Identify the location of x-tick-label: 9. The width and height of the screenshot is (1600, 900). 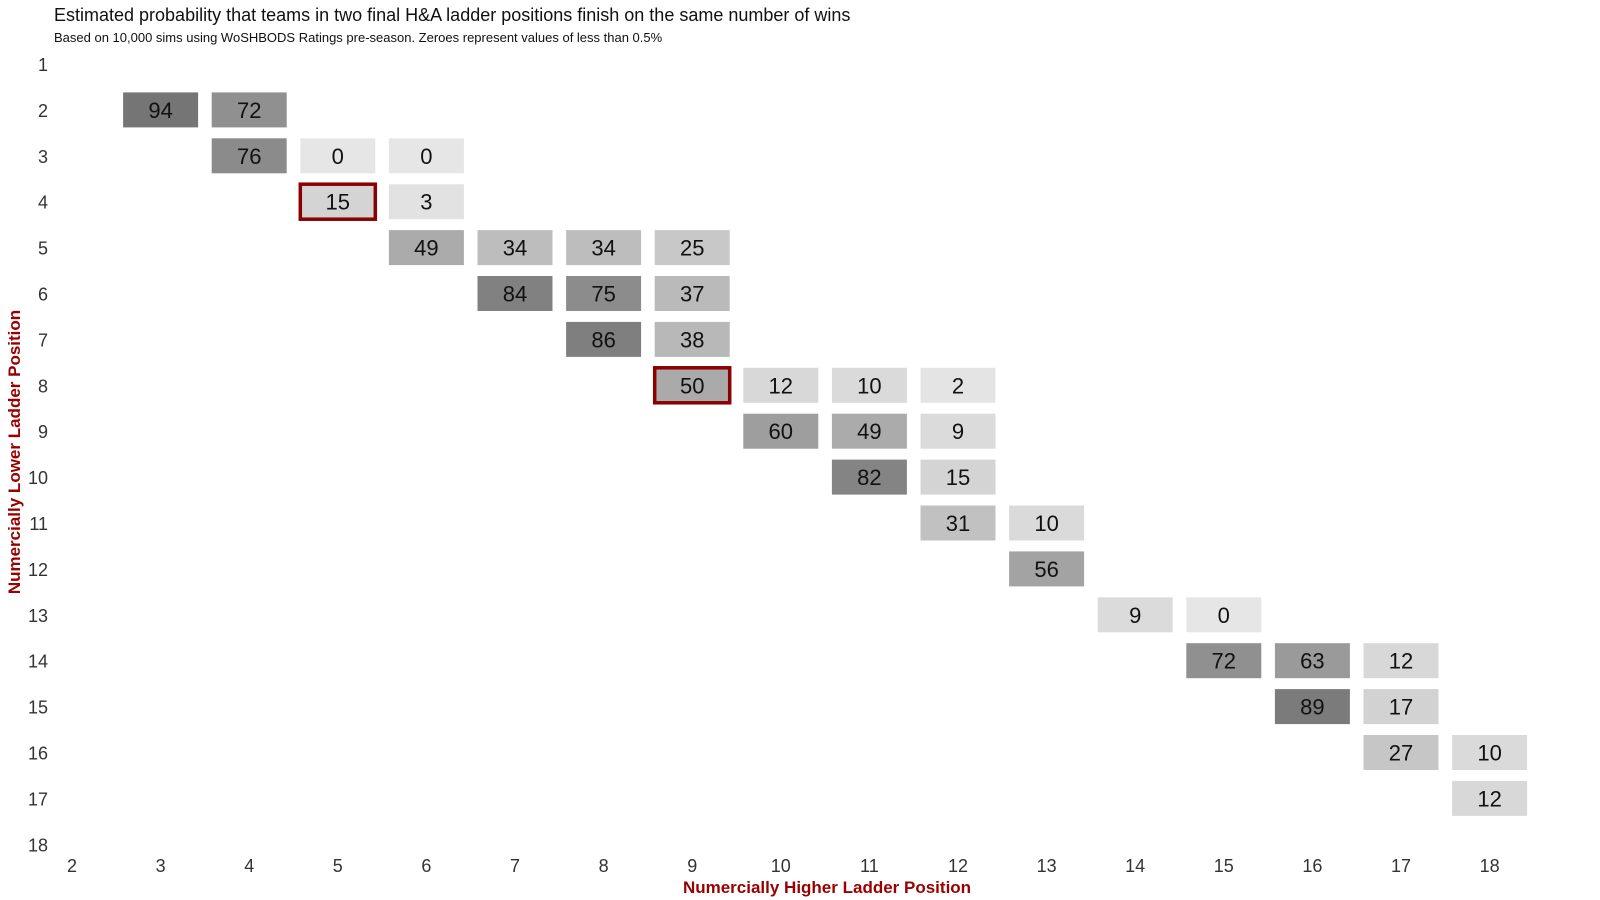
(692, 866).